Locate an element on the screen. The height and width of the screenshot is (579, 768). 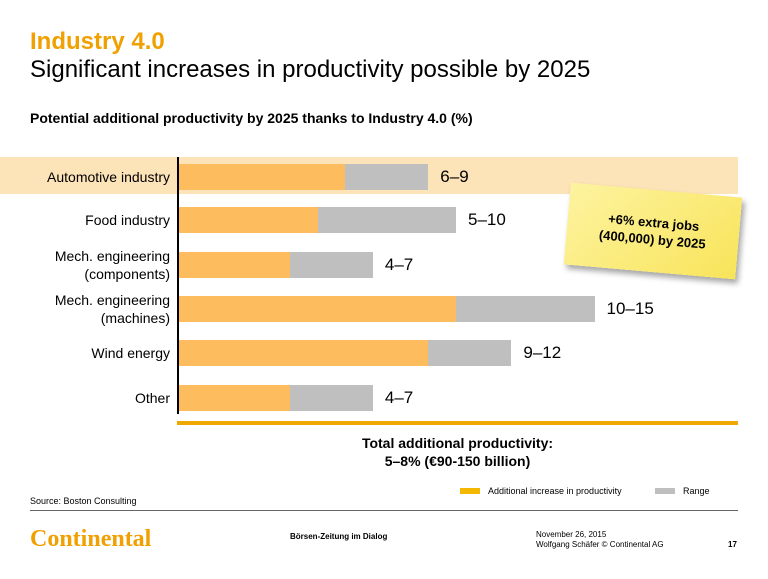
date: November 26, 2015 is located at coordinates (571, 534).